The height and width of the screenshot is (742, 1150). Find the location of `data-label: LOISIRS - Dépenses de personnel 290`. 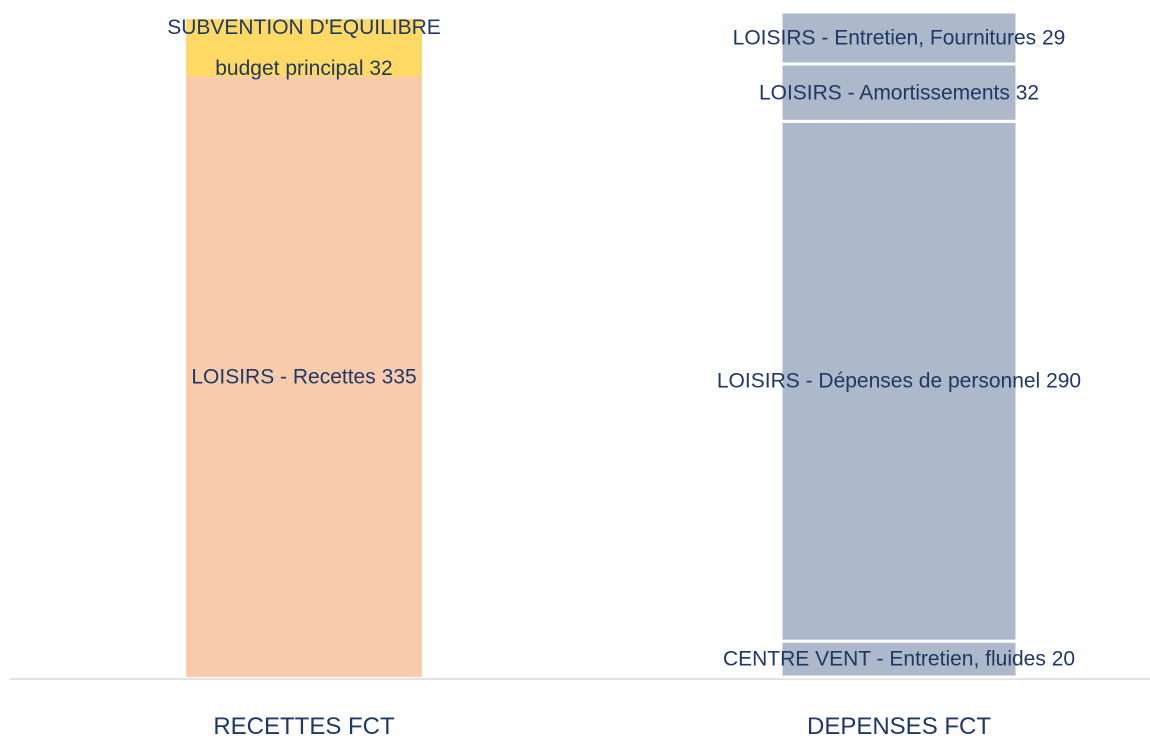

data-label: LOISIRS - Dépenses de personnel 290 is located at coordinates (899, 381).